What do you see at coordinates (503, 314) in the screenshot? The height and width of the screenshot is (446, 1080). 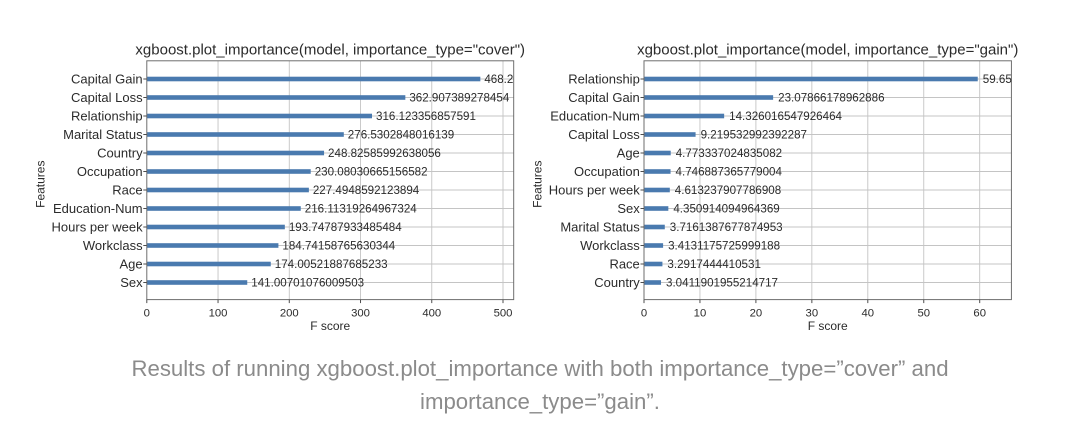 I see `svg-text: 500` at bounding box center [503, 314].